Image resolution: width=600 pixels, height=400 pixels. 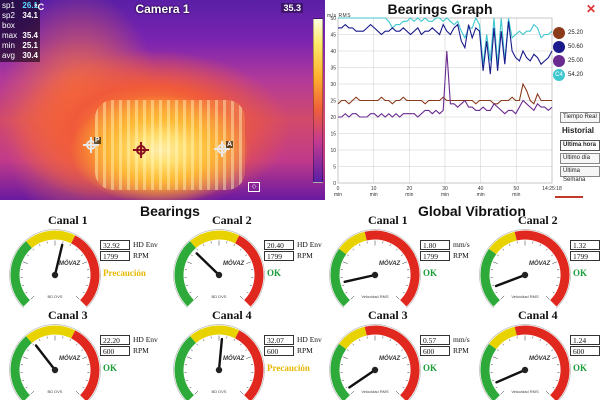 I want to click on gauge-unit: HD Env, so click(x=309, y=339).